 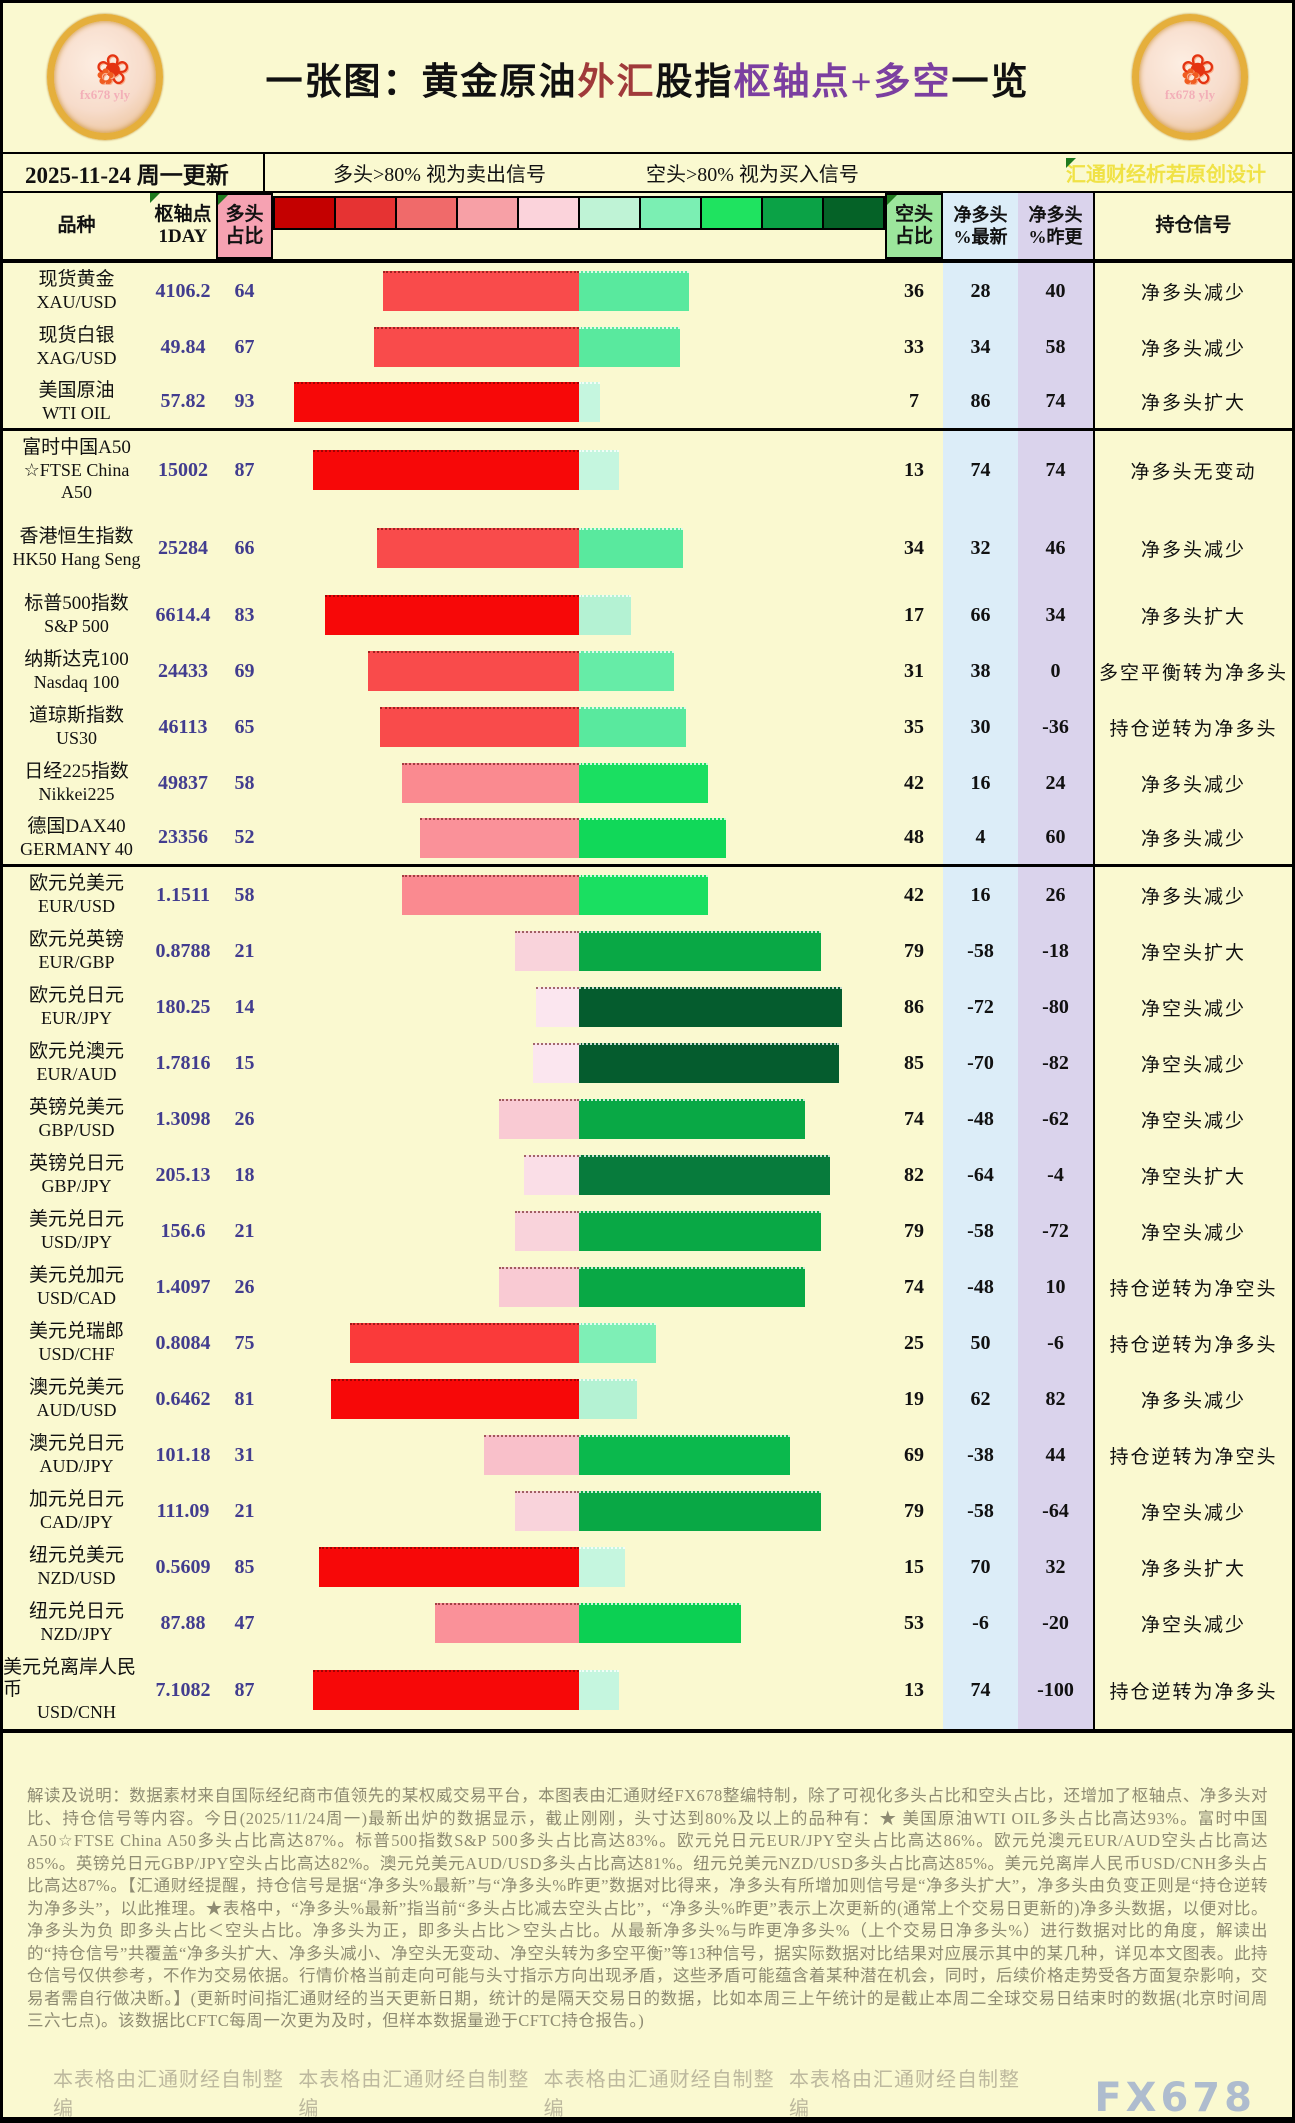 I want to click on fx678-brand-watermark: FX678, so click(x=1175, y=2097).